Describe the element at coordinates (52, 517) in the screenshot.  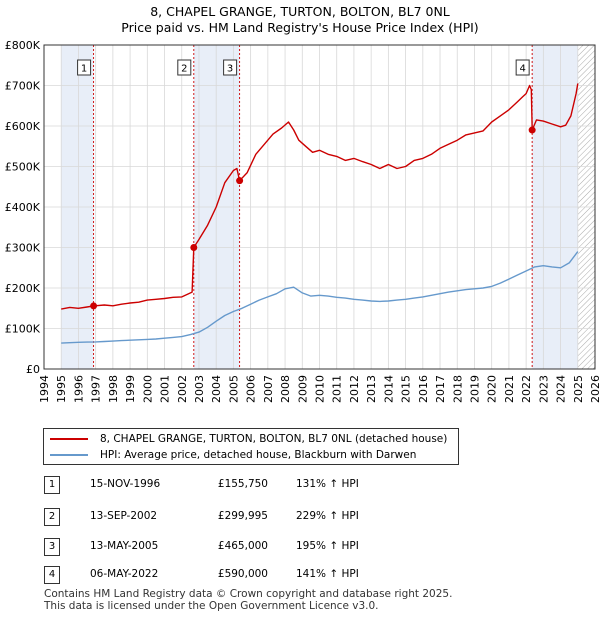
I see `transaction-number: 2` at that location.